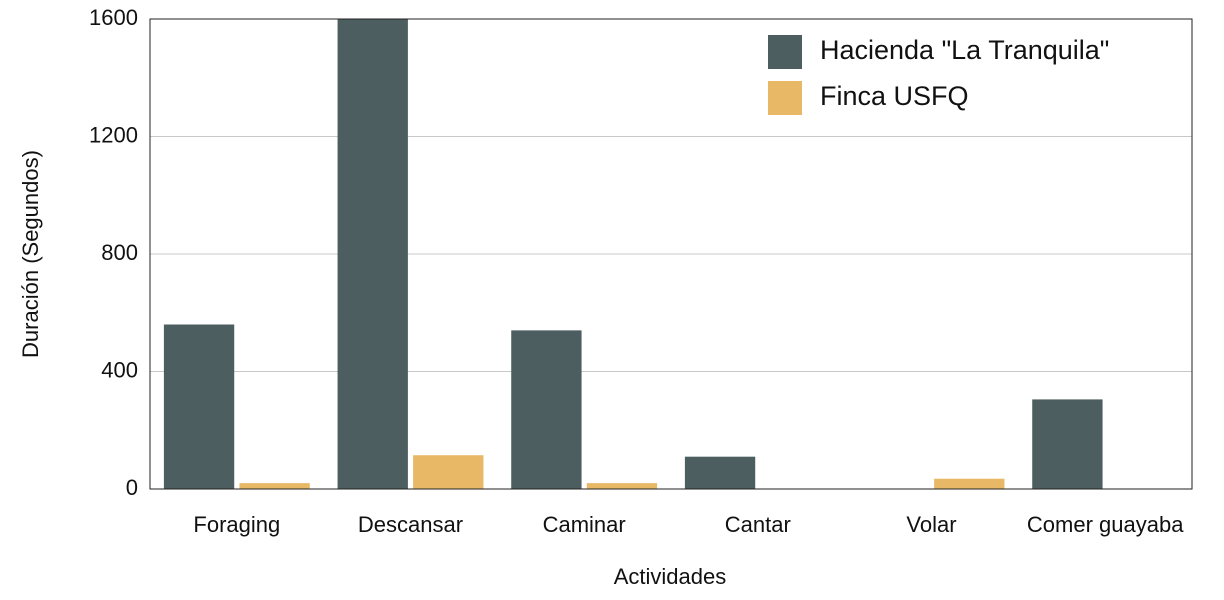  I want to click on y-axis-label: Duración (Segundos), so click(30, 254).